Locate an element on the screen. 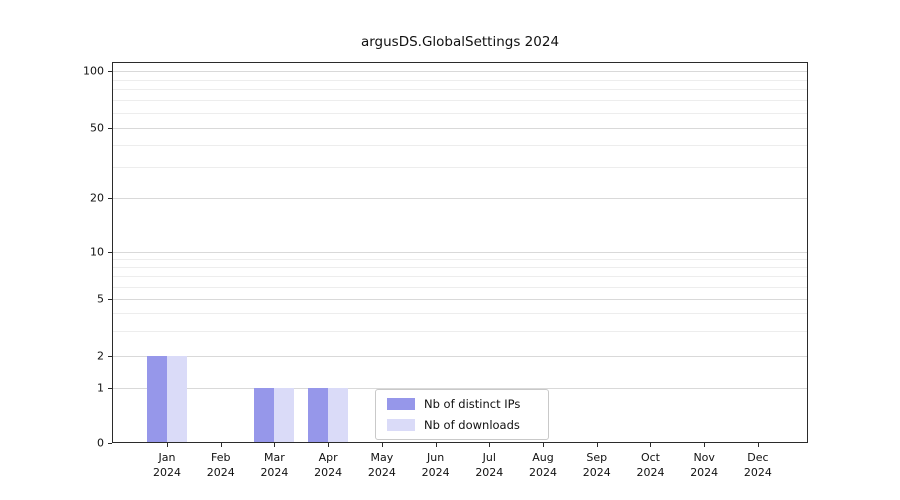  x-tick-label: Aug 2024 is located at coordinates (543, 465).